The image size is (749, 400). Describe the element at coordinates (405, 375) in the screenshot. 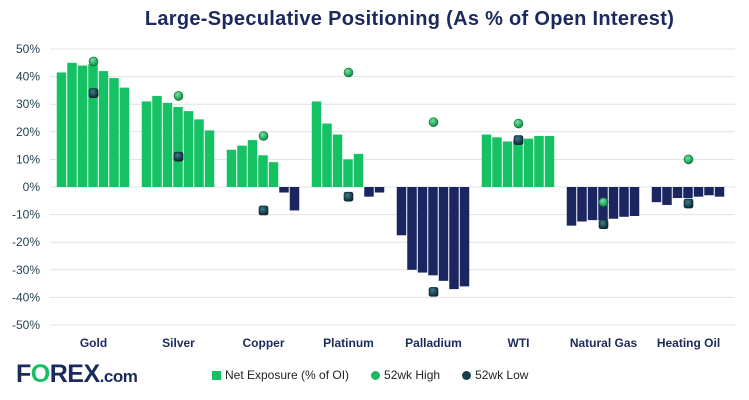

I see `legend-item-high: 52wk High` at that location.